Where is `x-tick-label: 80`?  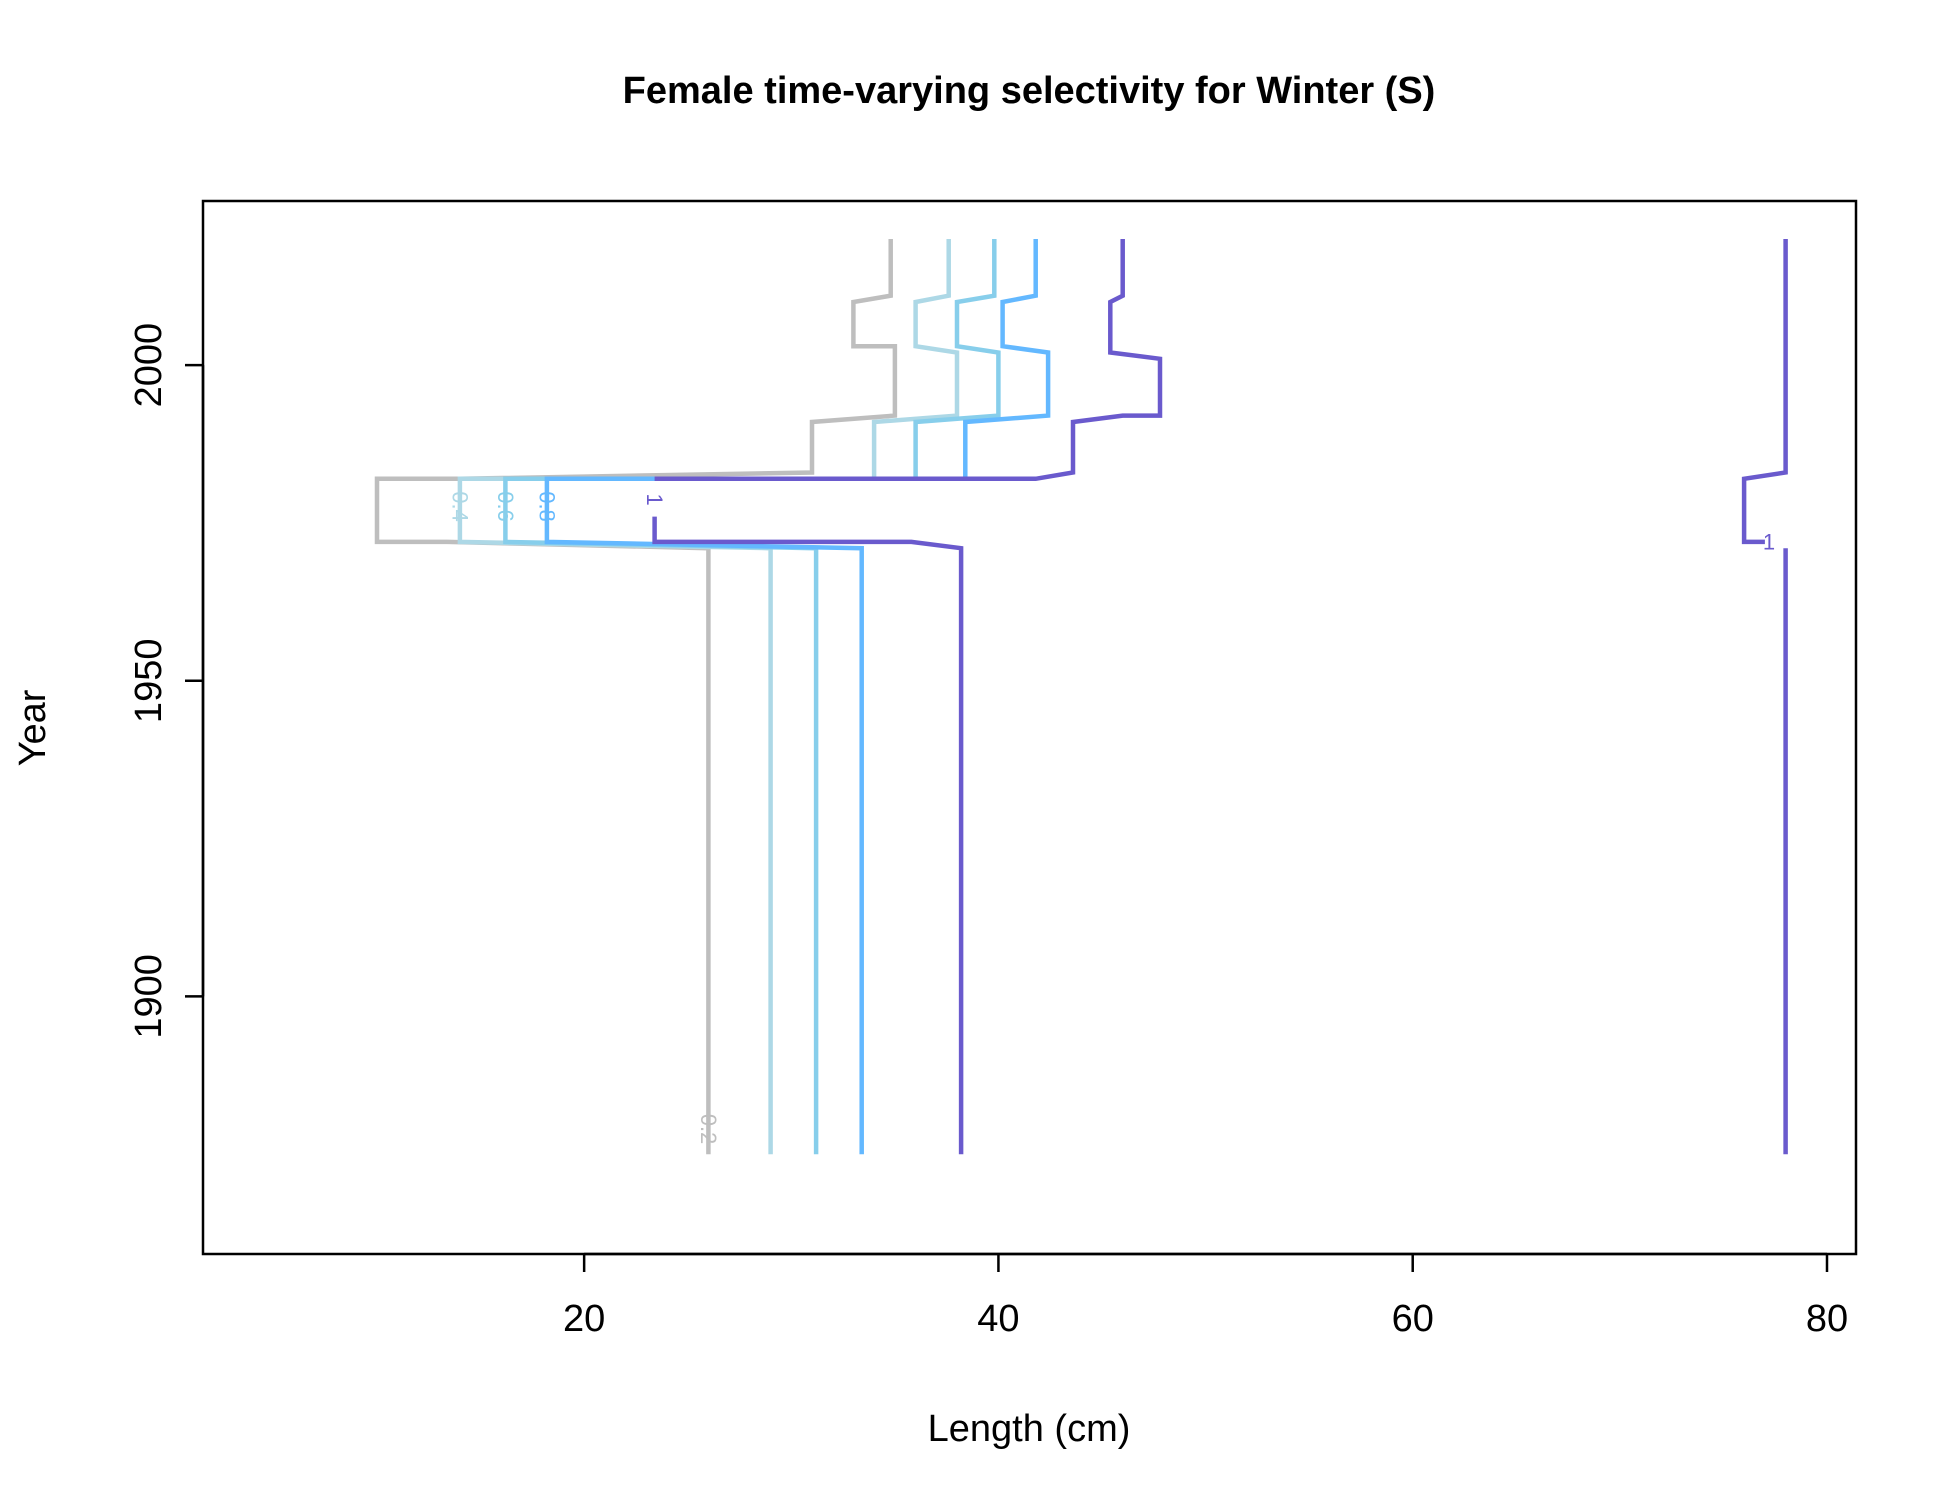
x-tick-label: 80 is located at coordinates (1827, 1319).